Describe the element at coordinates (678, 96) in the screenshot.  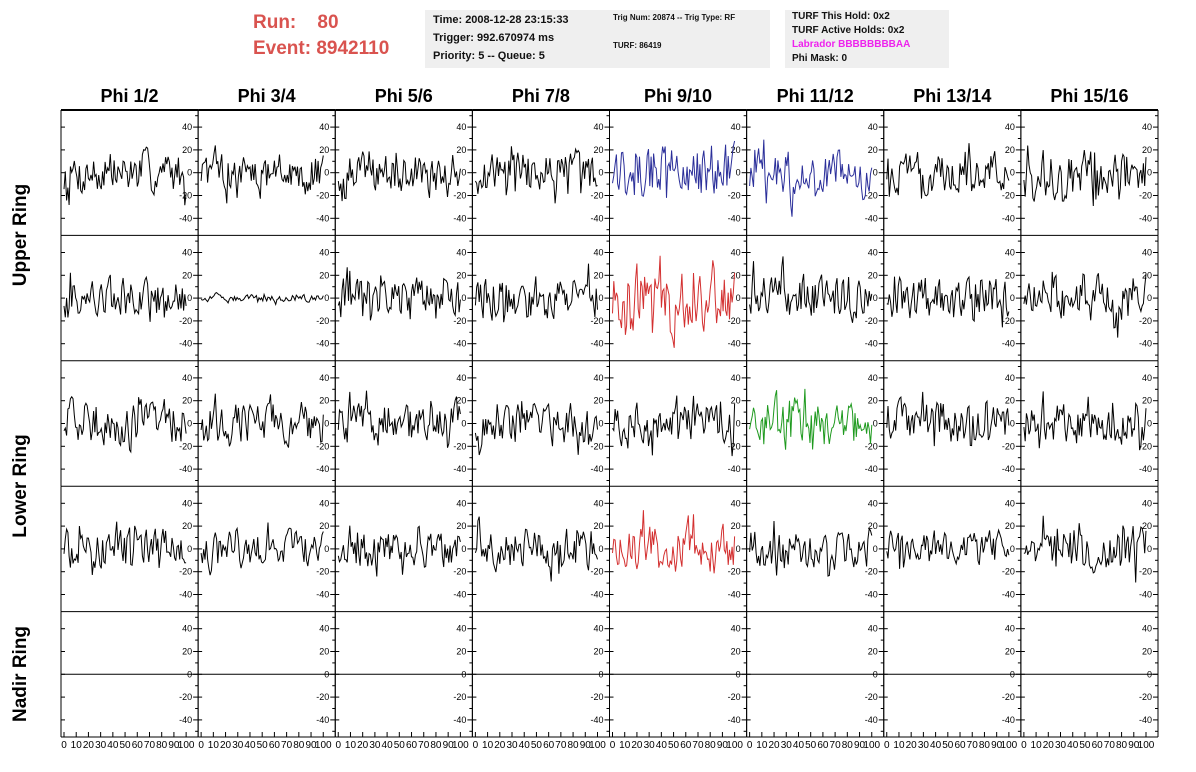
I see `column-header: Phi 9/10` at that location.